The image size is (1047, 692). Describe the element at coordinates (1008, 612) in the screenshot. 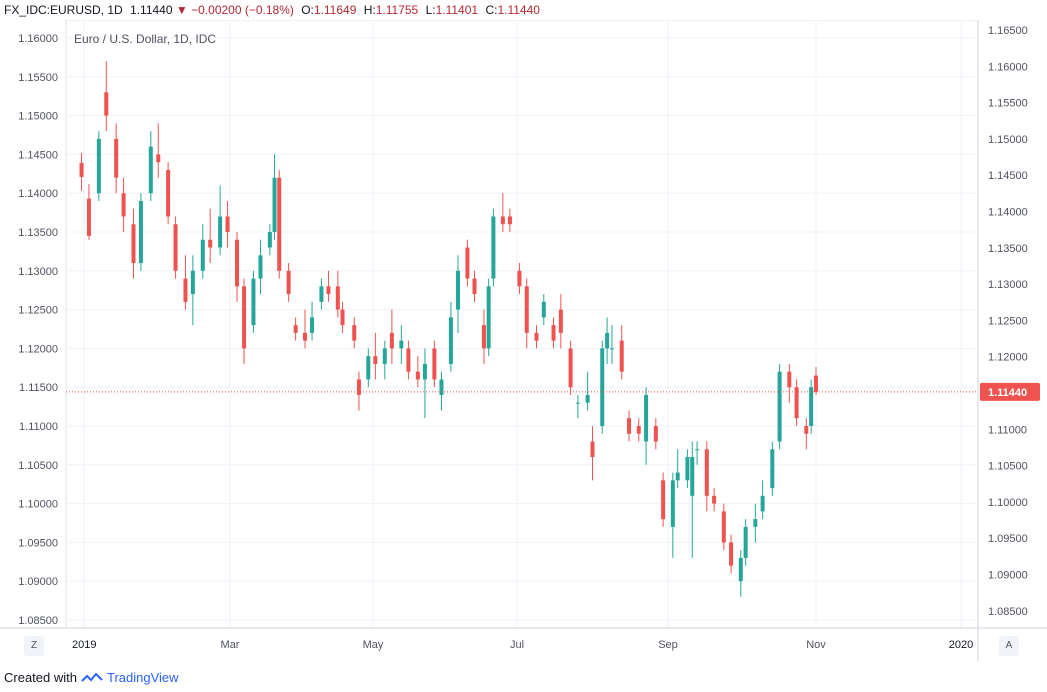

I see `y-tick-right: 1.08500` at that location.